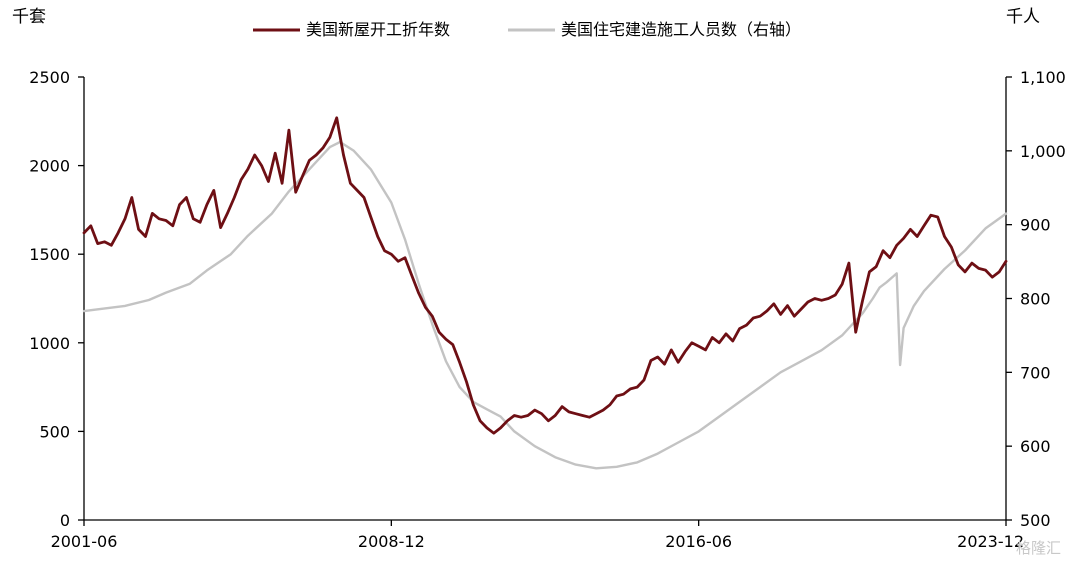  Describe the element at coordinates (49, 343) in the screenshot. I see `left-y-tick-label: 1000` at that location.